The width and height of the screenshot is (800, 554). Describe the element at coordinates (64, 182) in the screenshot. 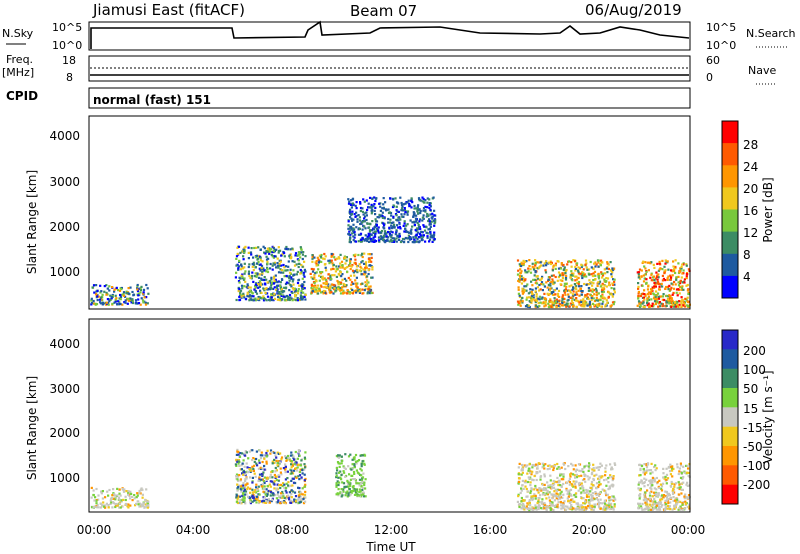

I see `power-ytick-3000: 3000` at that location.